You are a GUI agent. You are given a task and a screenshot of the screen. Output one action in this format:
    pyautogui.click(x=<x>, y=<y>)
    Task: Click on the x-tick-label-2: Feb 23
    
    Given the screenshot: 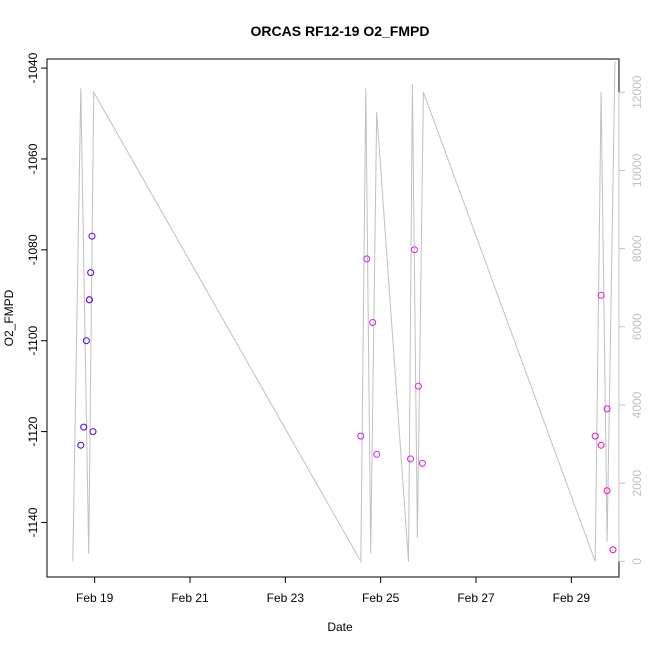 What is the action you would take?
    pyautogui.click(x=286, y=598)
    